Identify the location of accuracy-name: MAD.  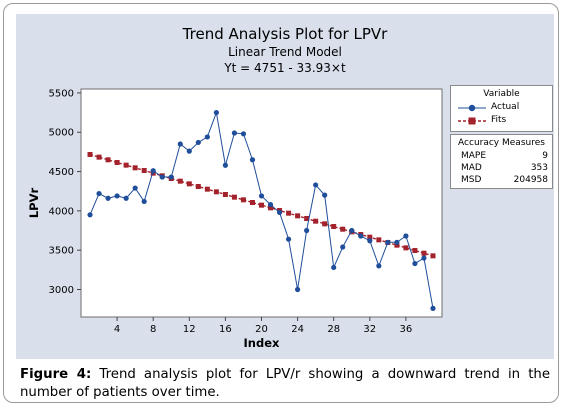
(471, 168).